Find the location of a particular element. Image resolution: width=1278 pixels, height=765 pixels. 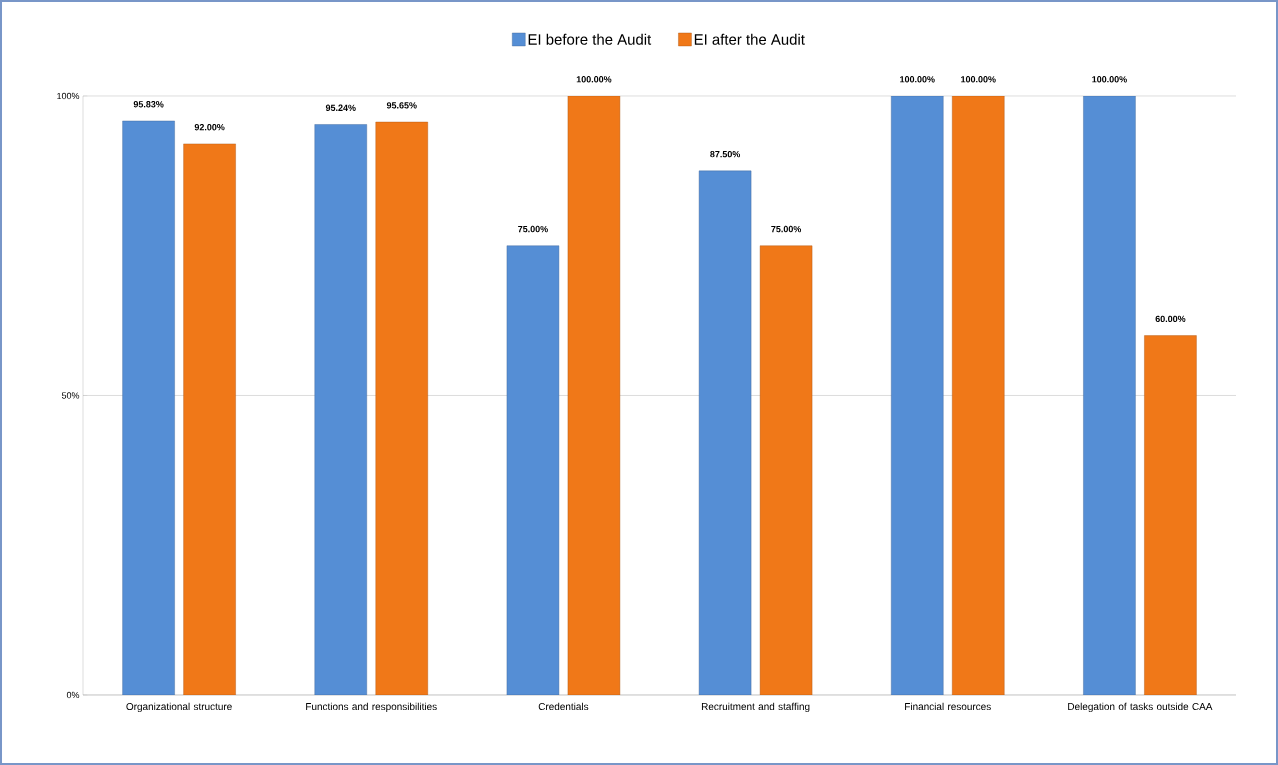

x-tick-label: Delegation of tasks outside CAA is located at coordinates (1140, 707).